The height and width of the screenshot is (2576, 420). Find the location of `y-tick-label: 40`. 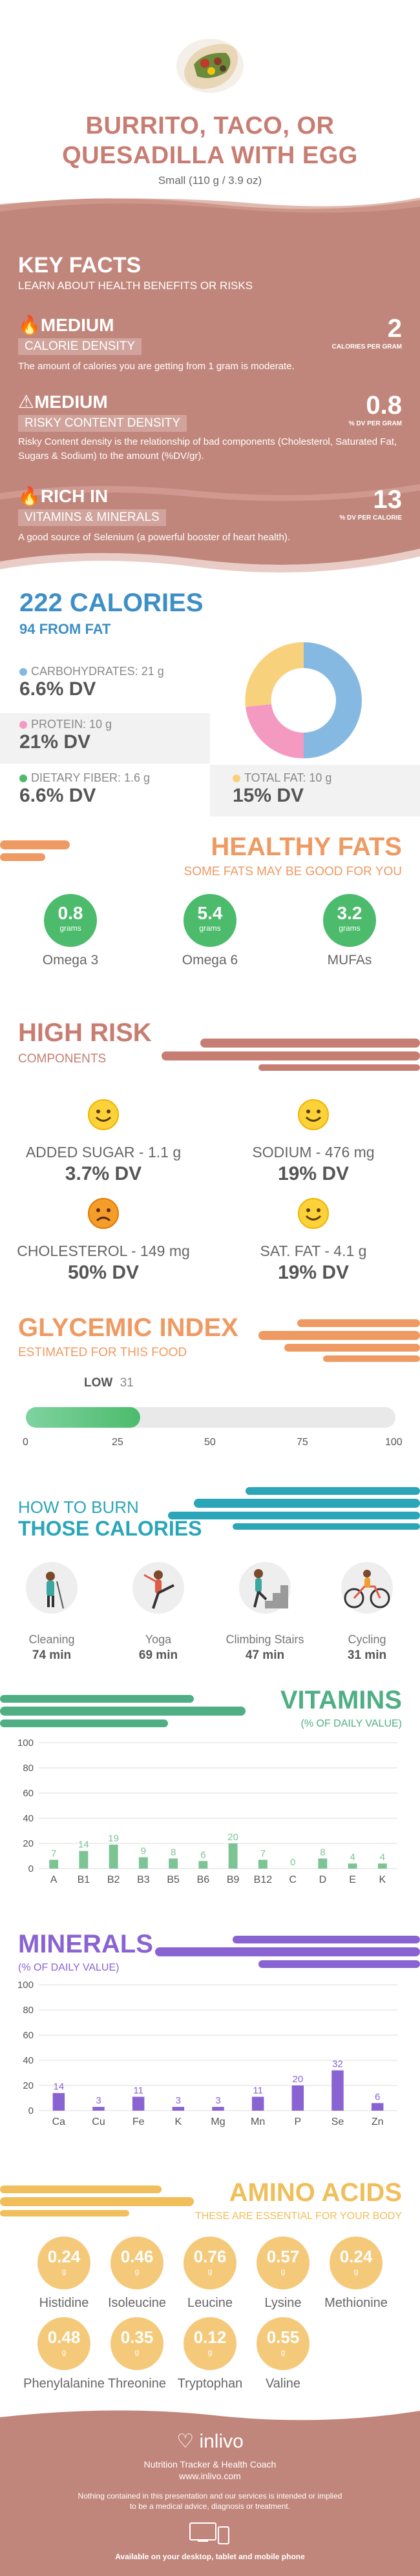

y-tick-label: 40 is located at coordinates (29, 2060).